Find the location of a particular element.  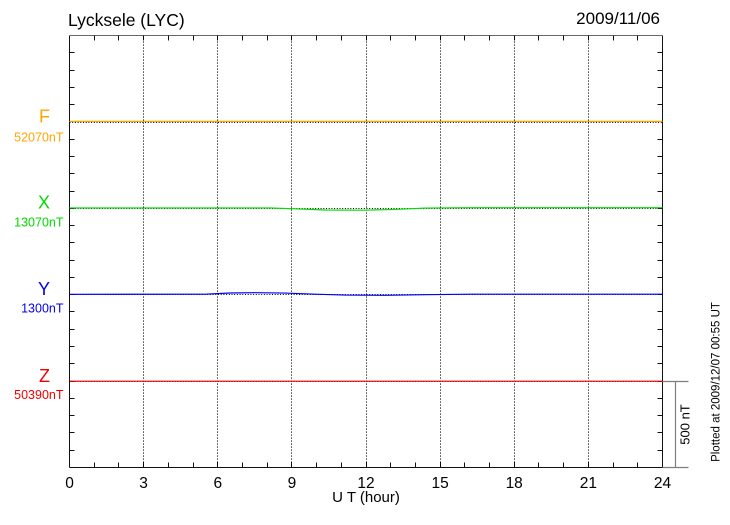

svg-text: 15 is located at coordinates (439, 483).